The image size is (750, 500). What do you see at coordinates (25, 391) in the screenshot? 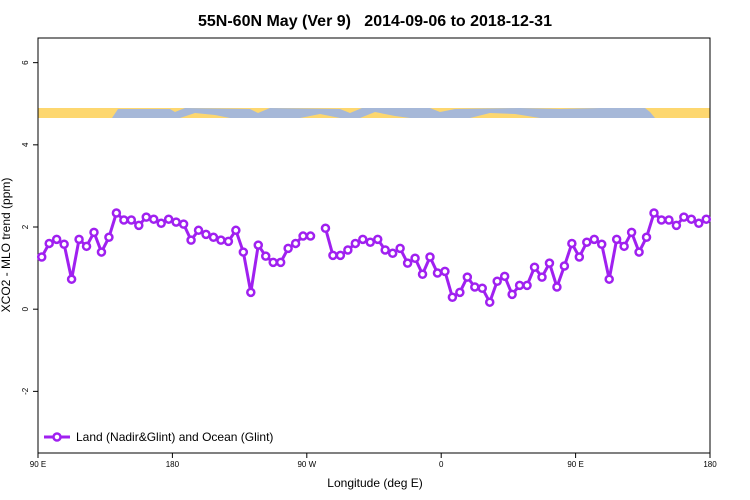
I see `y-tick-label: -2` at bounding box center [25, 391].